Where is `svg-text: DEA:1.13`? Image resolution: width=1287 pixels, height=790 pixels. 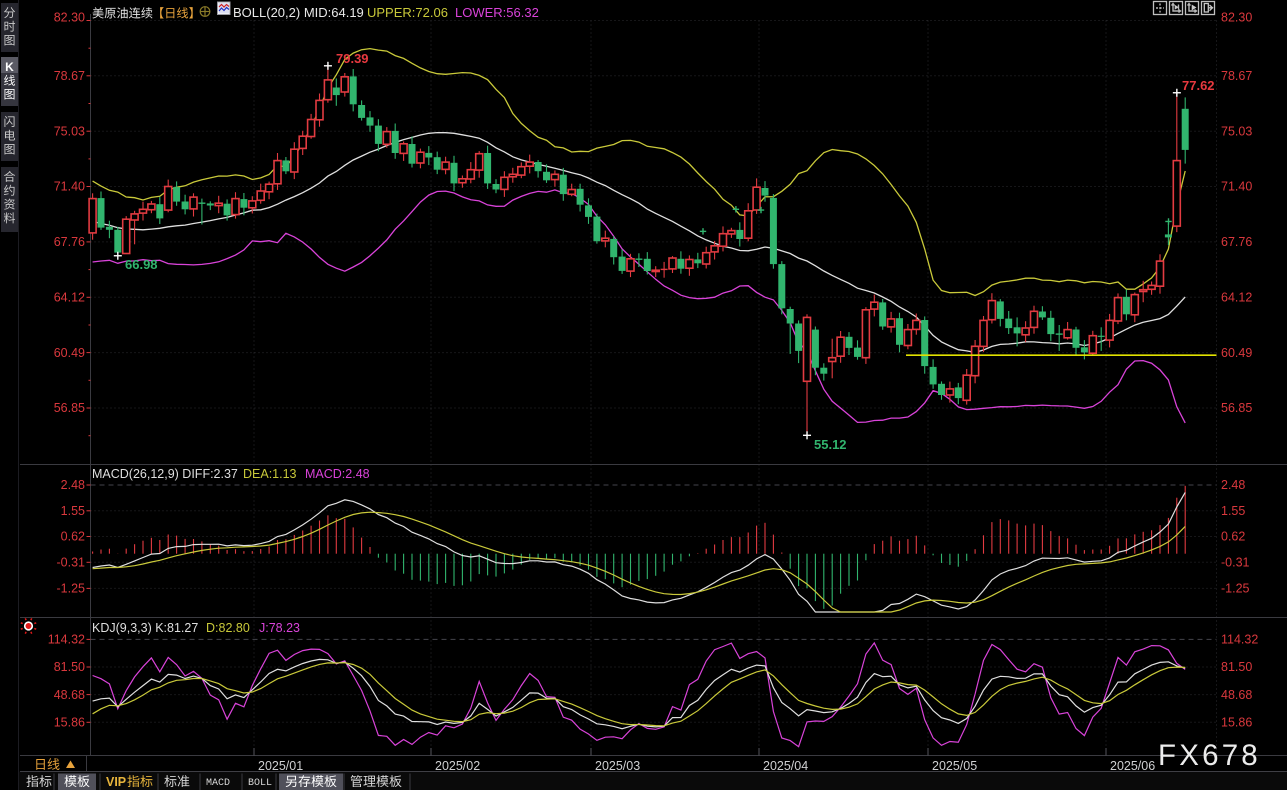 svg-text: DEA:1.13 is located at coordinates (270, 474).